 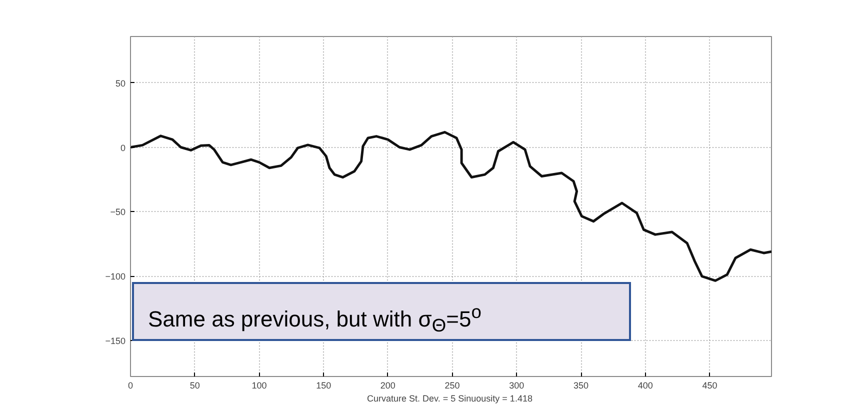 I want to click on x-tick-label: 200, so click(x=388, y=385).